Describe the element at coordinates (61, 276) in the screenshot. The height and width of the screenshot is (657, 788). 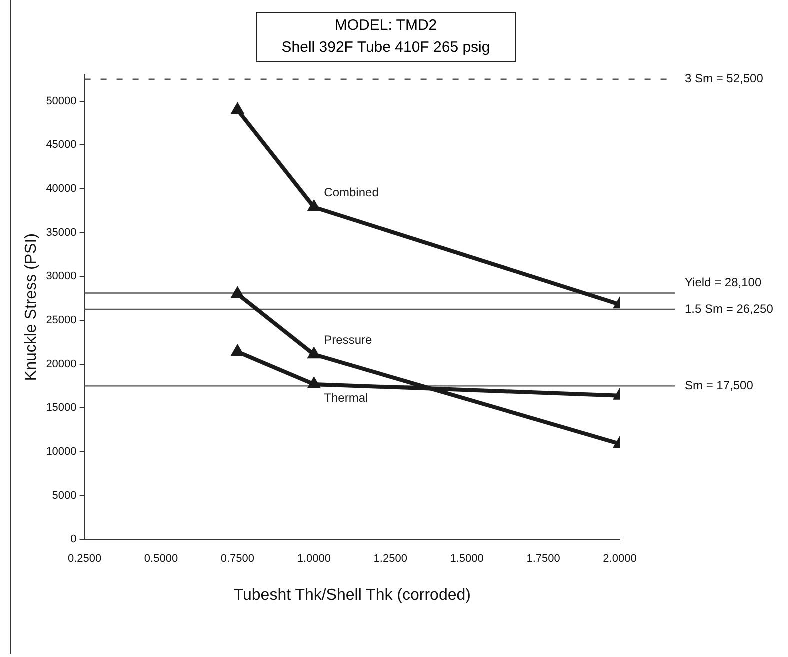
I see `y-tick-label: 30000` at that location.